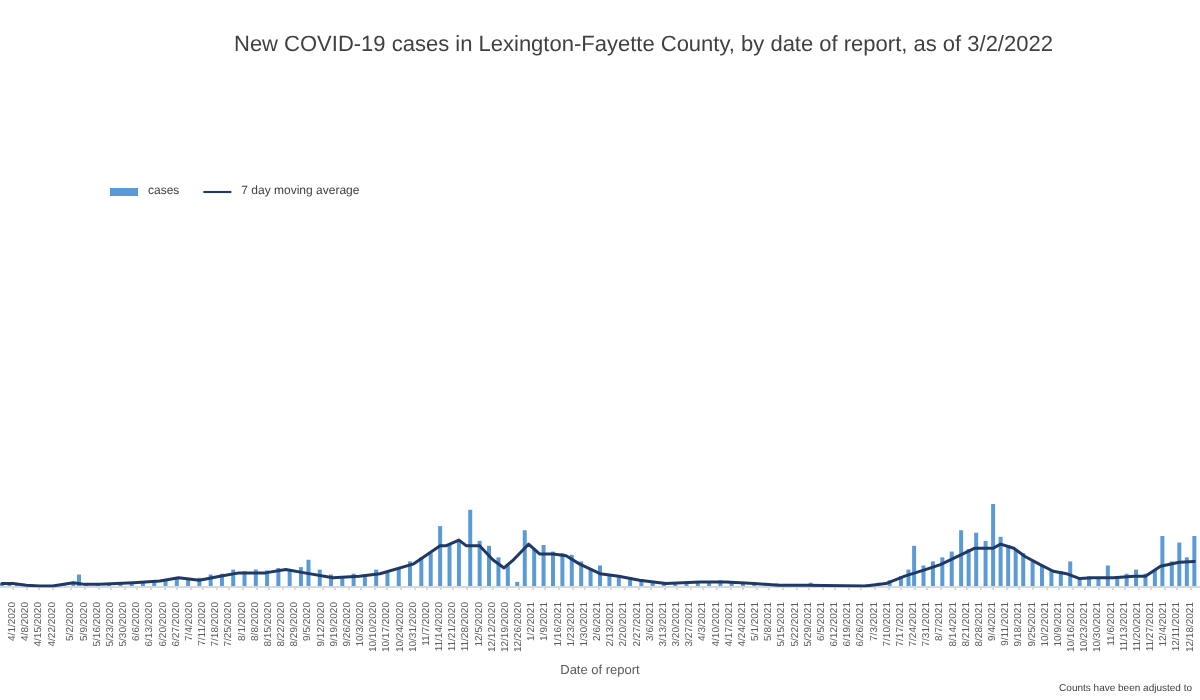 The width and height of the screenshot is (1200, 700). What do you see at coordinates (643, 45) in the screenshot?
I see `chart-title: New COVID-19 cases in Lexington-Fayette County, by date of report, as of 3/2/2022` at bounding box center [643, 45].